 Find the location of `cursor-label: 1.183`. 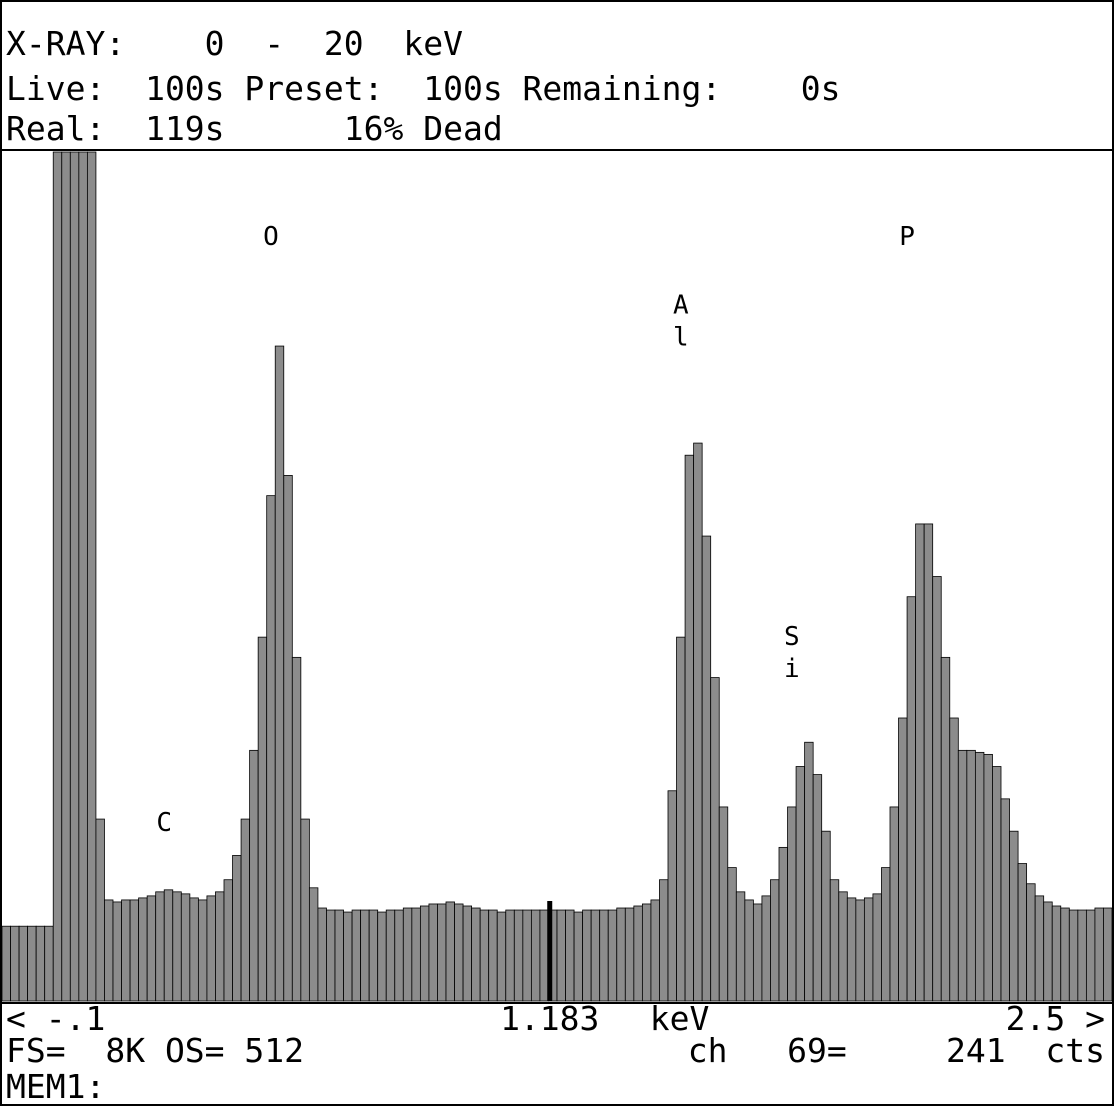

cursor-label: 1.183 is located at coordinates (549, 1018).